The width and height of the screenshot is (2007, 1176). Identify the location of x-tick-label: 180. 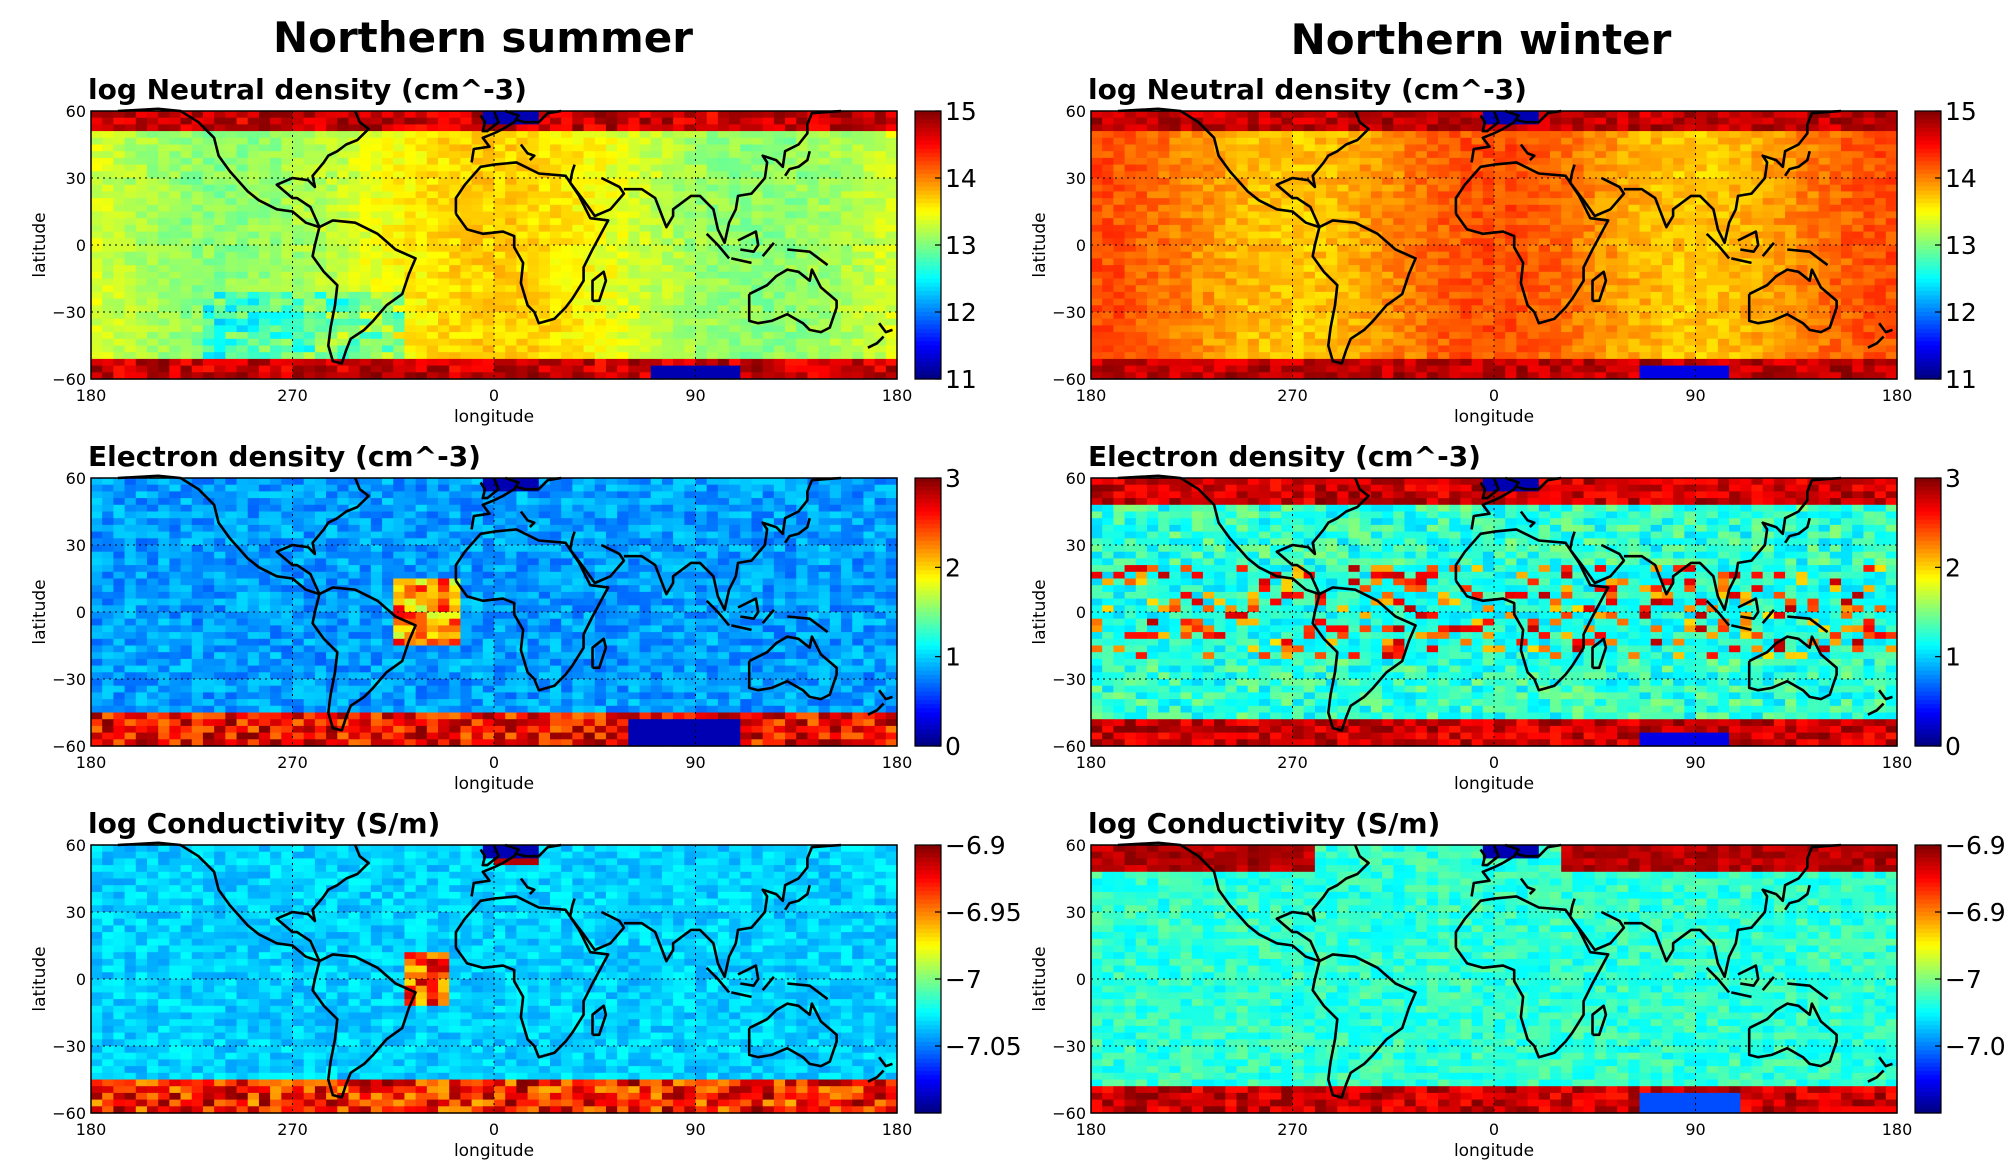
(897, 395).